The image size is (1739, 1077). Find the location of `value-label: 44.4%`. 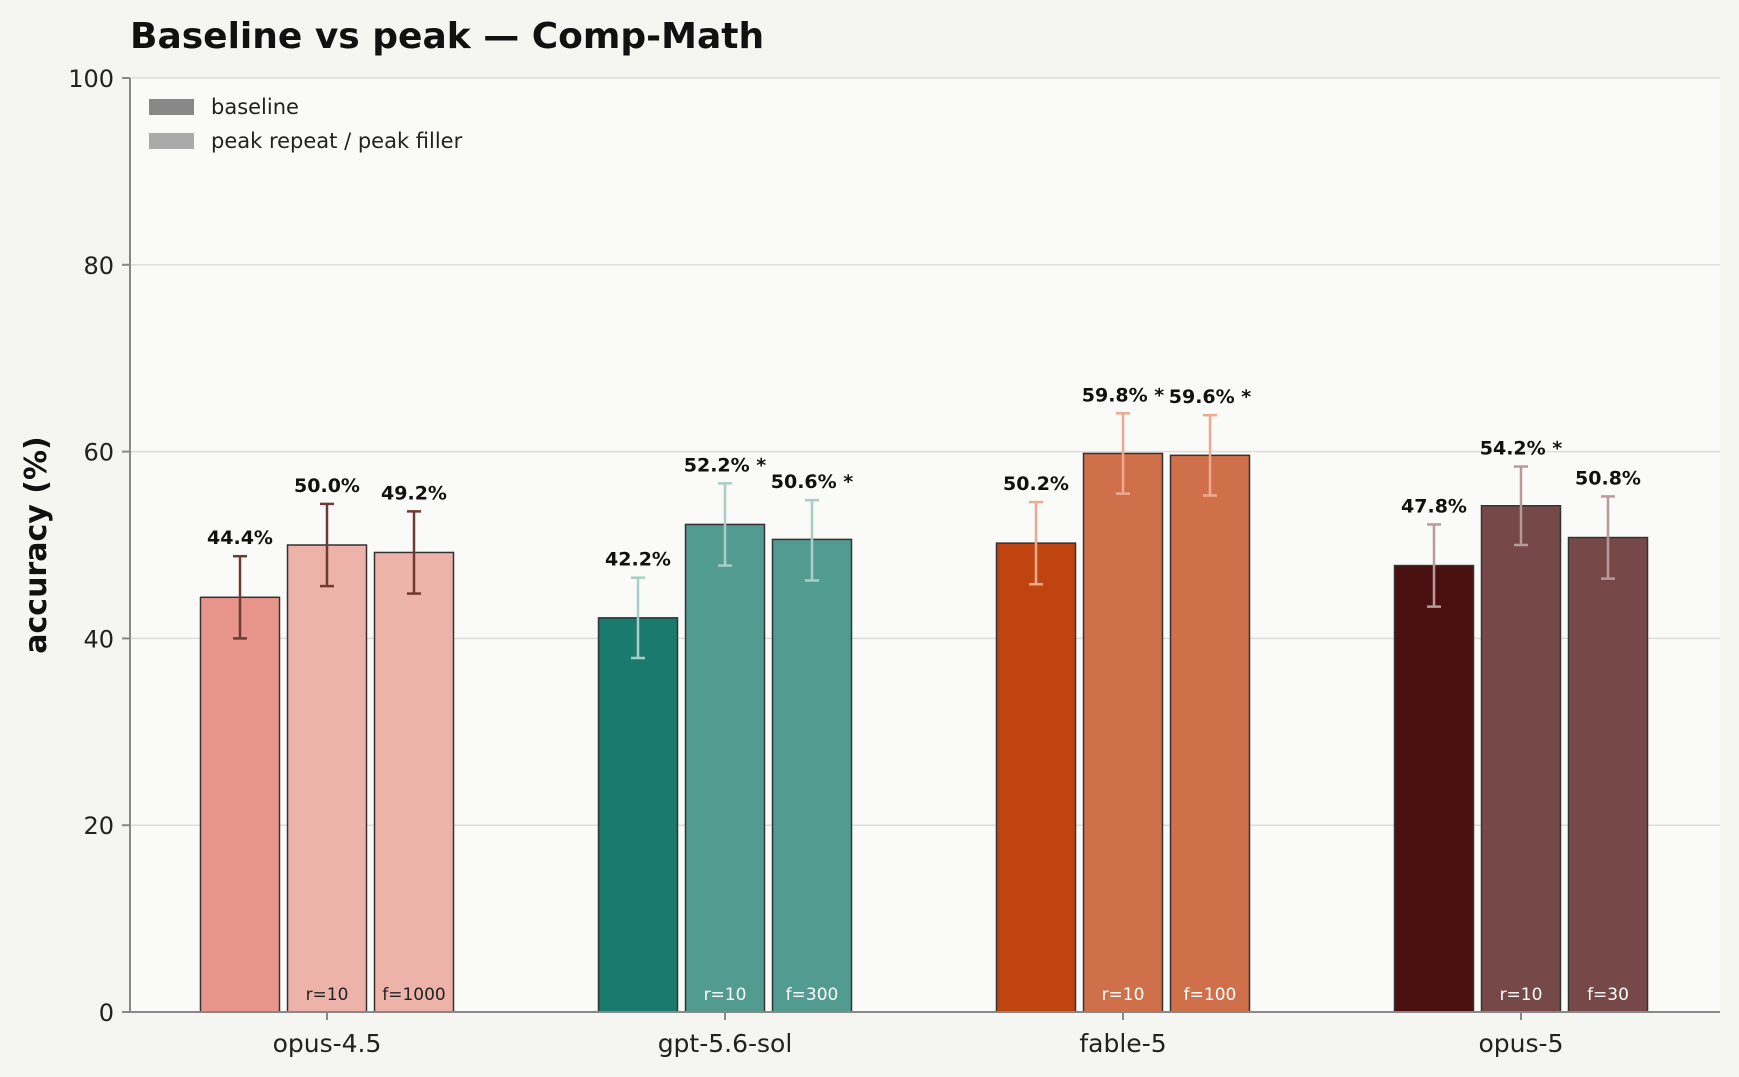

value-label: 44.4% is located at coordinates (240, 538).